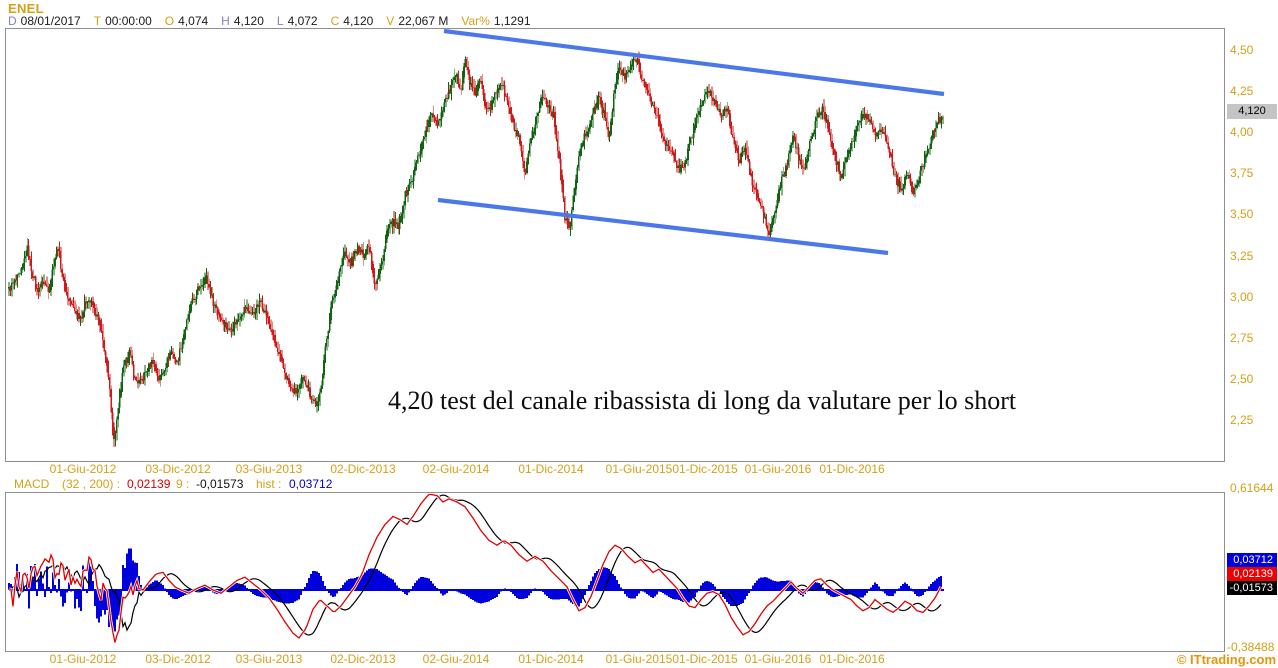  What do you see at coordinates (476, 590) in the screenshot?
I see `histogram-layer` at bounding box center [476, 590].